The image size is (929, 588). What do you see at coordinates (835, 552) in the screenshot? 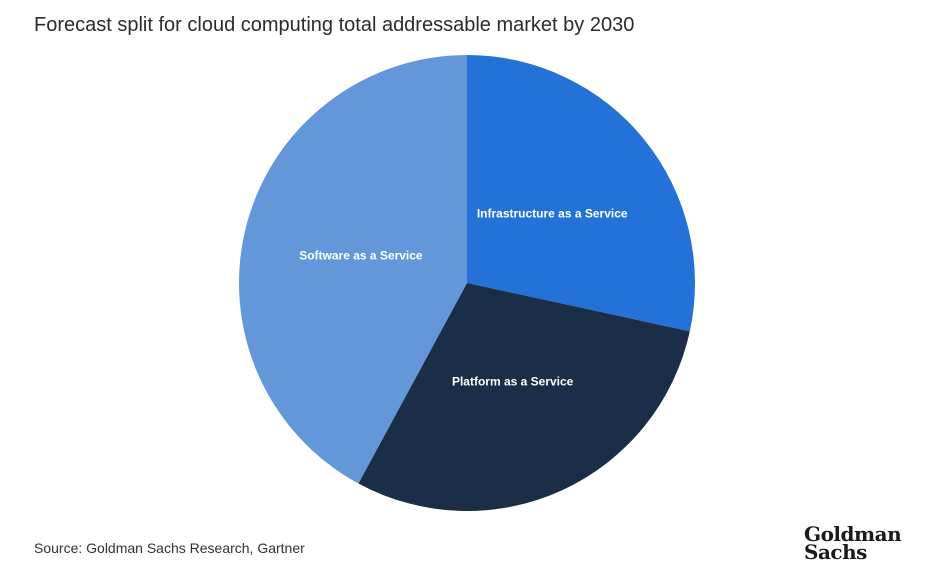
I see `logo-line-2: Sachs` at bounding box center [835, 552].